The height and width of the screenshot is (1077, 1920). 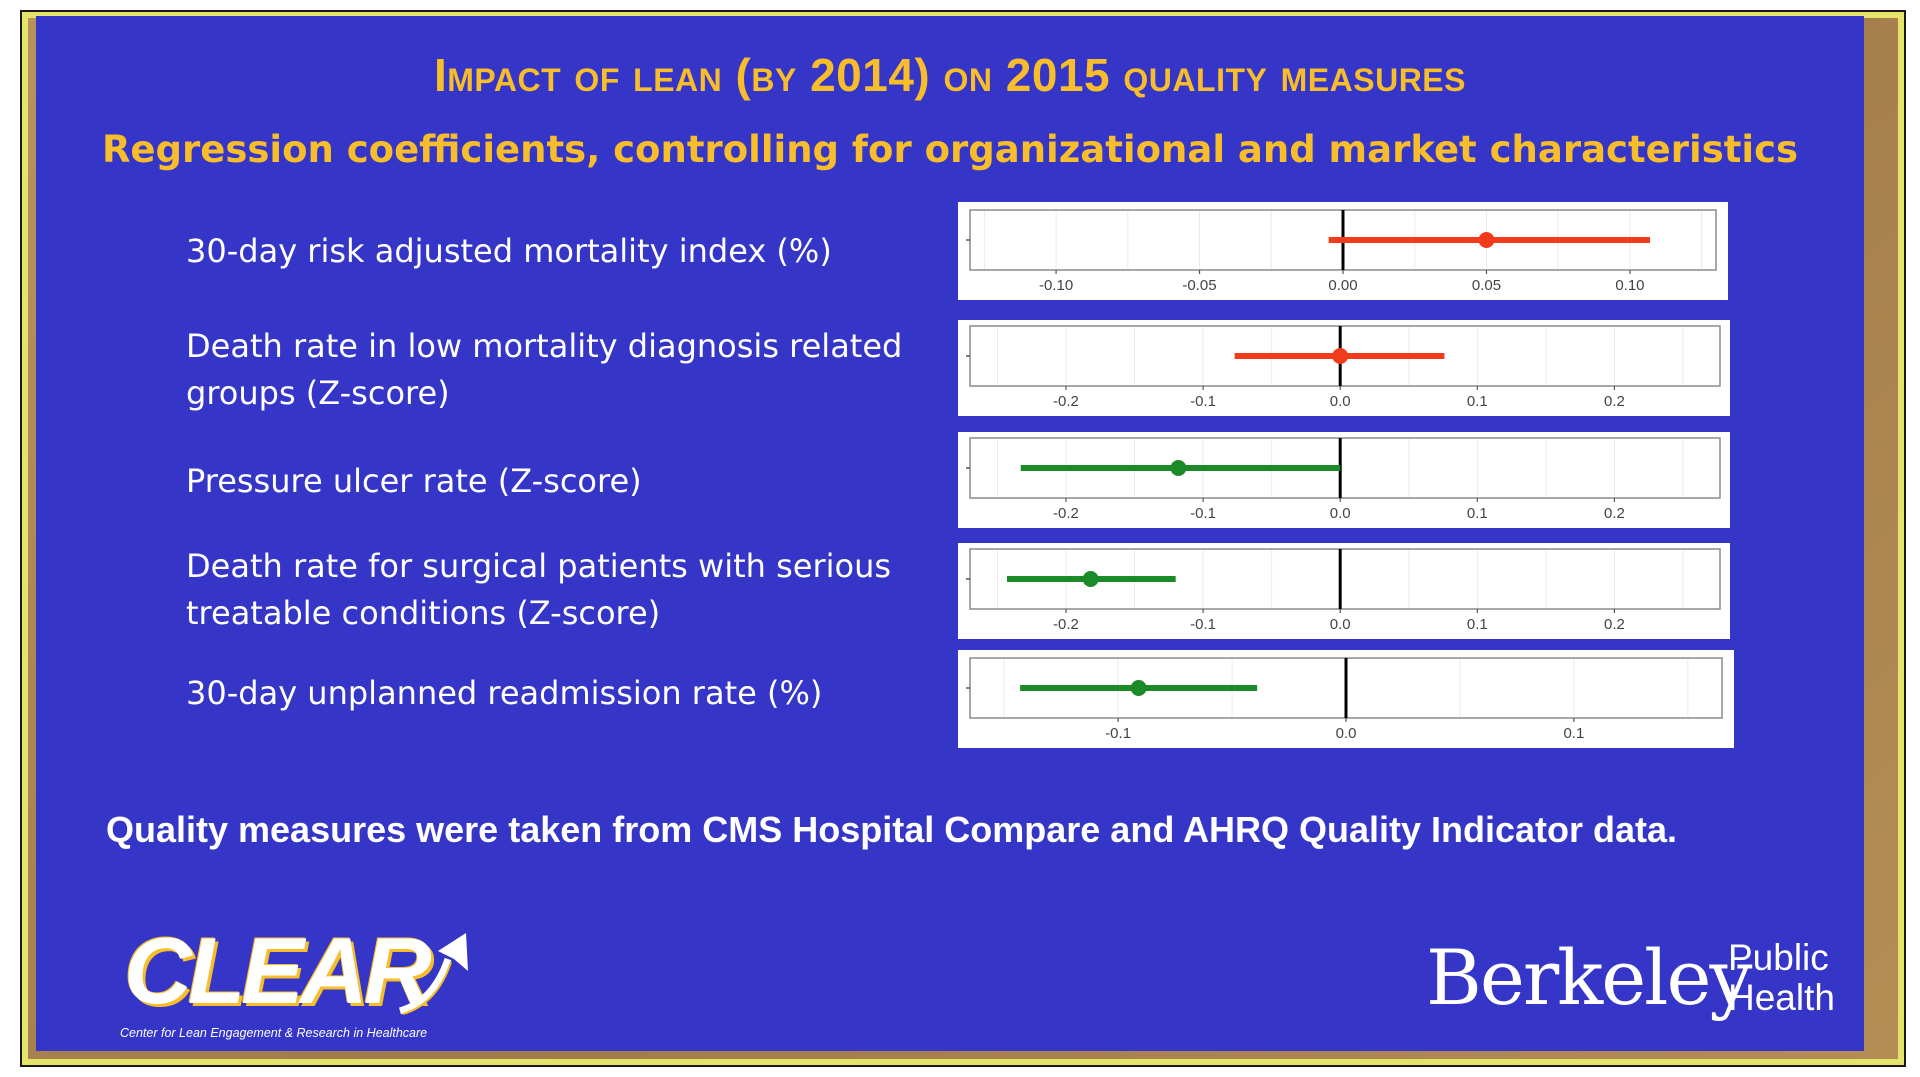 I want to click on public-health-line-2: Health, so click(x=1781, y=997).